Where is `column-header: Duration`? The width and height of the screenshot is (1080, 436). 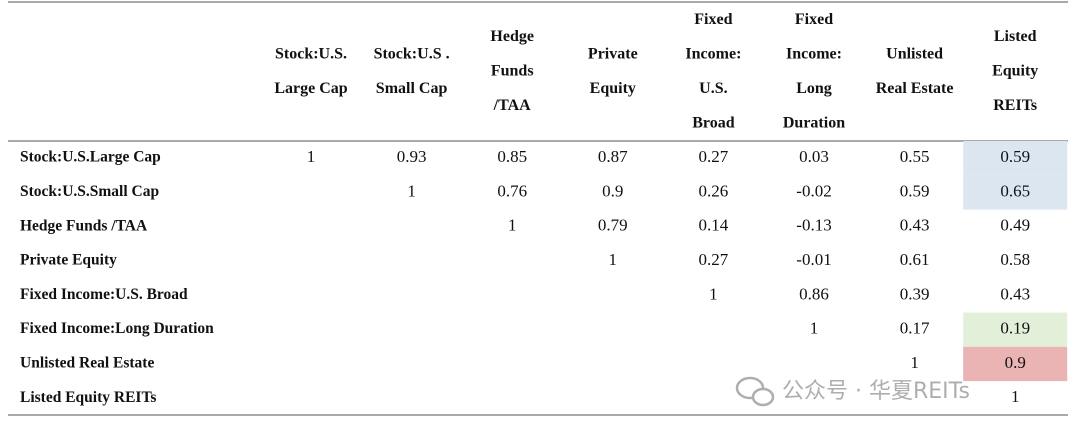
column-header: Duration is located at coordinates (814, 122).